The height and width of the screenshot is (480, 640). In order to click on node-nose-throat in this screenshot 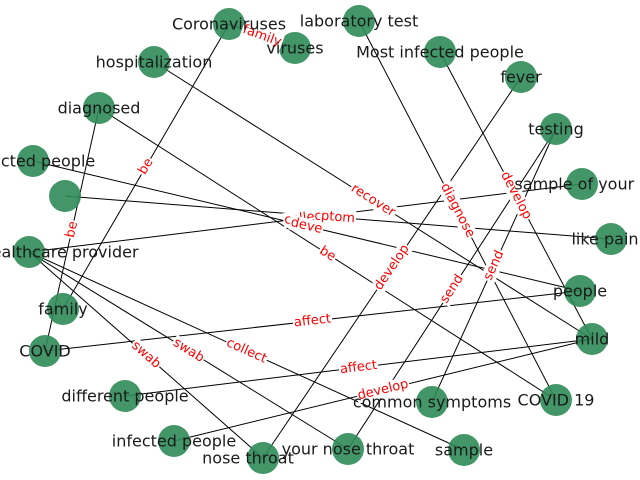, I will do `click(263, 458)`.